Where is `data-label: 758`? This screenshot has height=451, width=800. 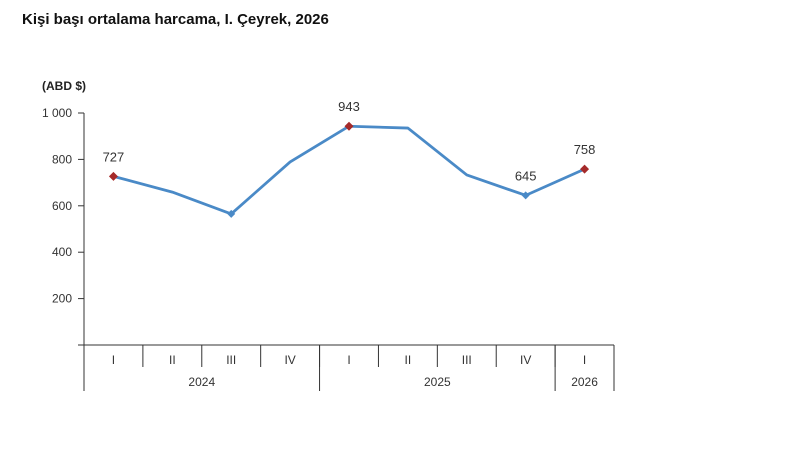
data-label: 758 is located at coordinates (585, 149).